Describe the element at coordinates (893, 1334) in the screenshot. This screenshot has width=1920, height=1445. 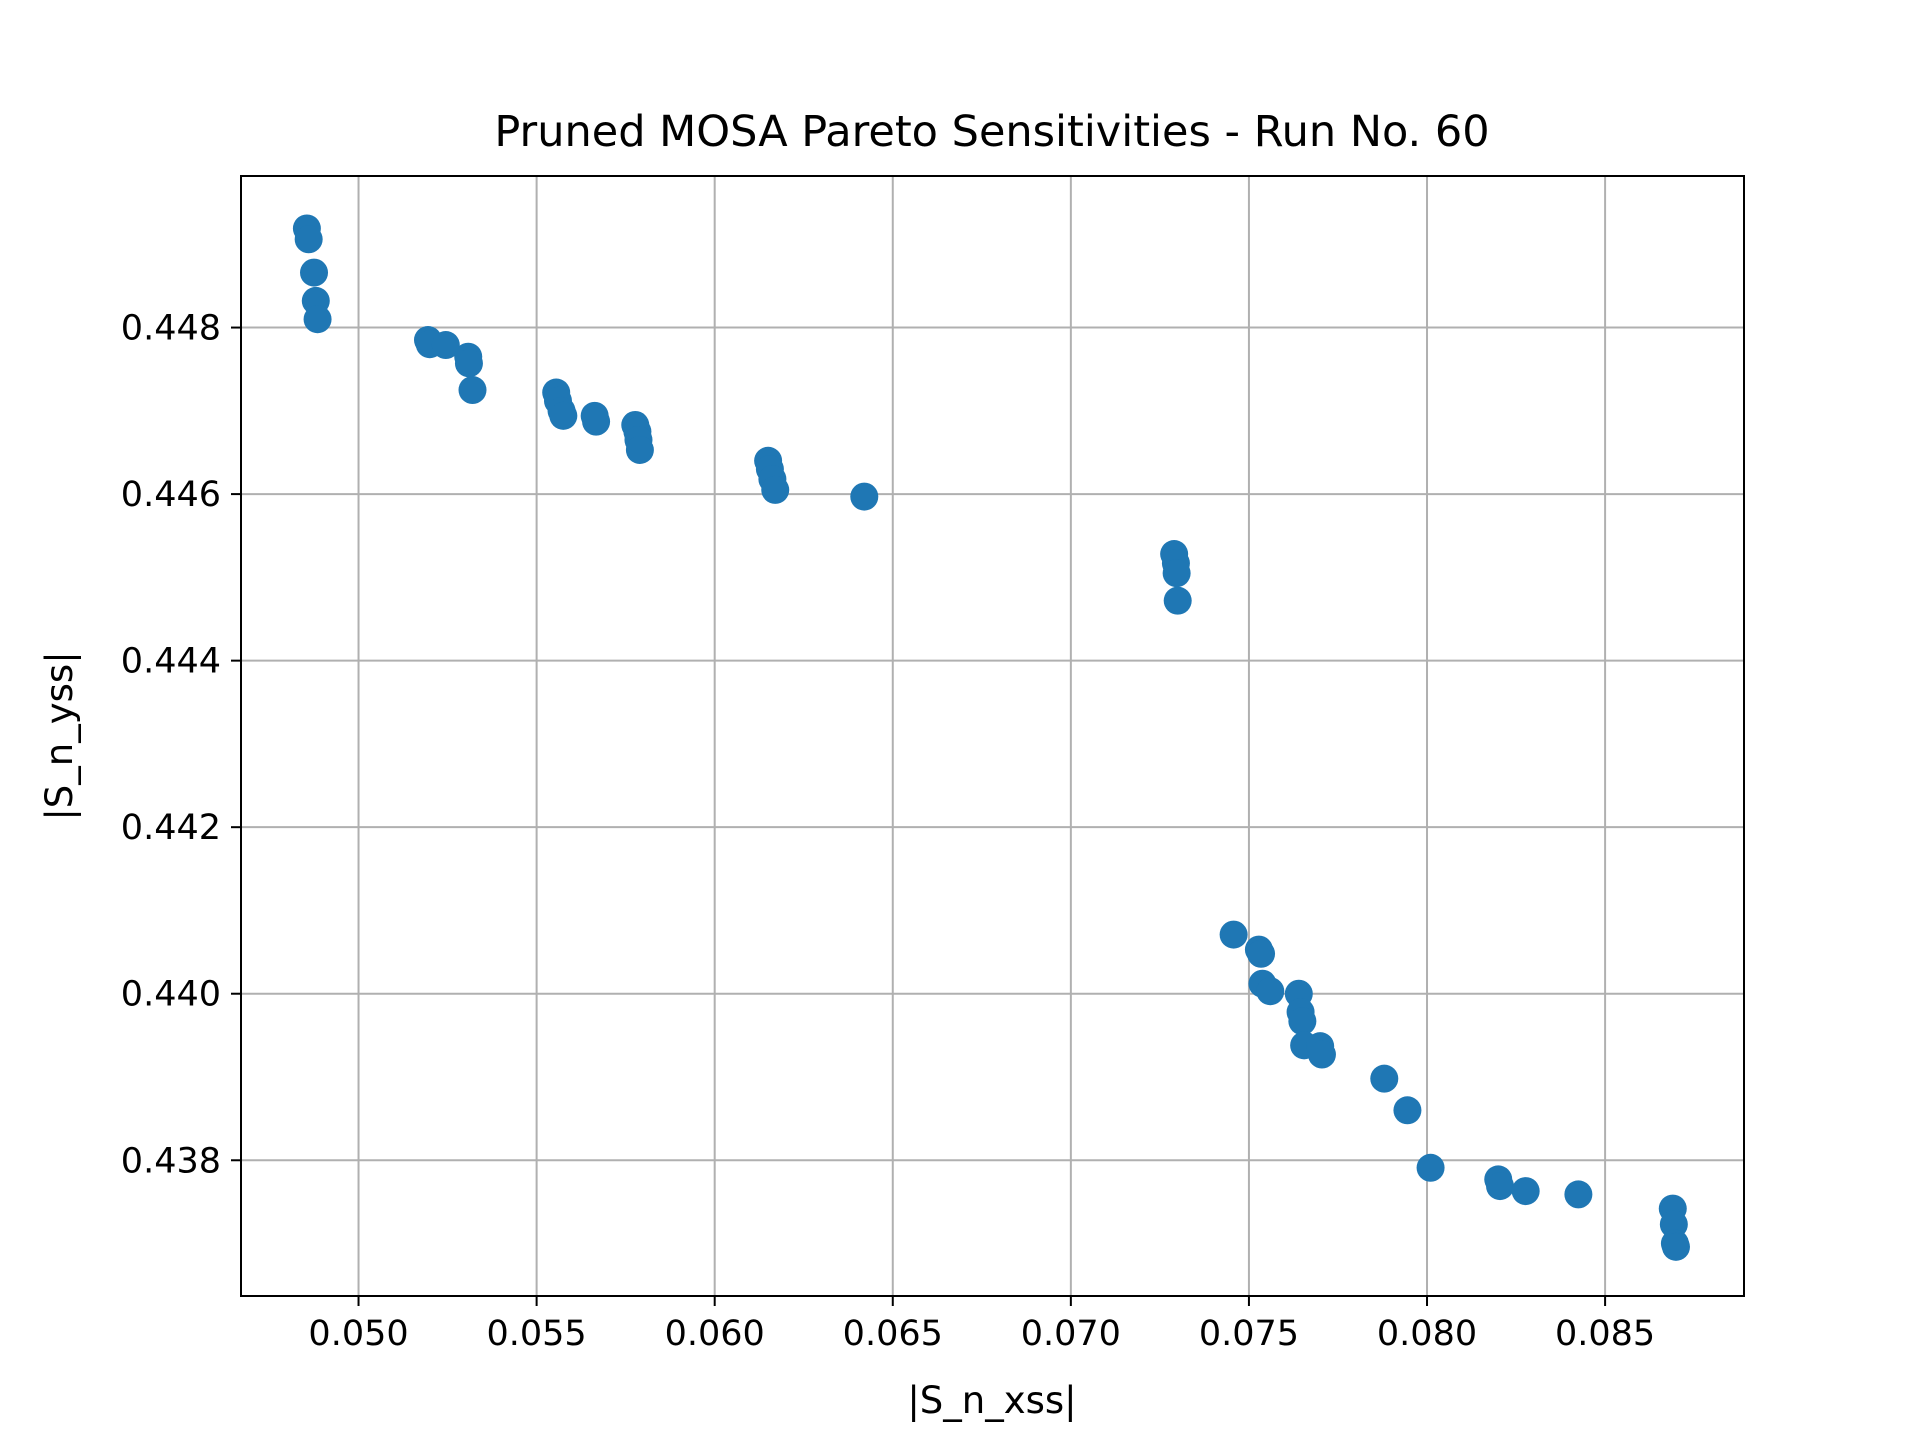
I see `x-tick-label: 0.065` at that location.